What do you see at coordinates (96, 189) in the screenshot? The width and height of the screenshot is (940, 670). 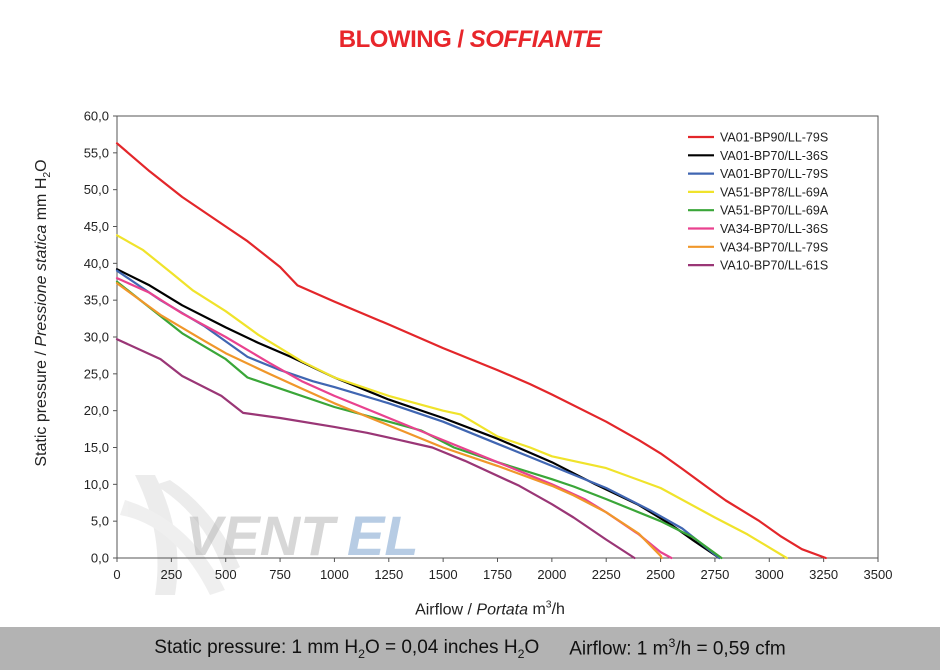 I see `y-tick-label: 50,0` at bounding box center [96, 189].